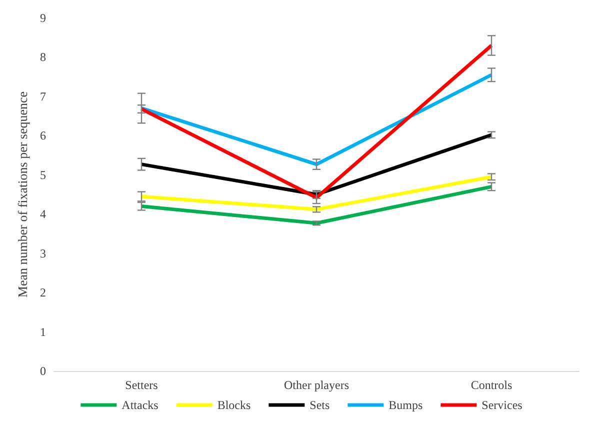  What do you see at coordinates (43, 175) in the screenshot?
I see `y-tick-label: 5` at bounding box center [43, 175].